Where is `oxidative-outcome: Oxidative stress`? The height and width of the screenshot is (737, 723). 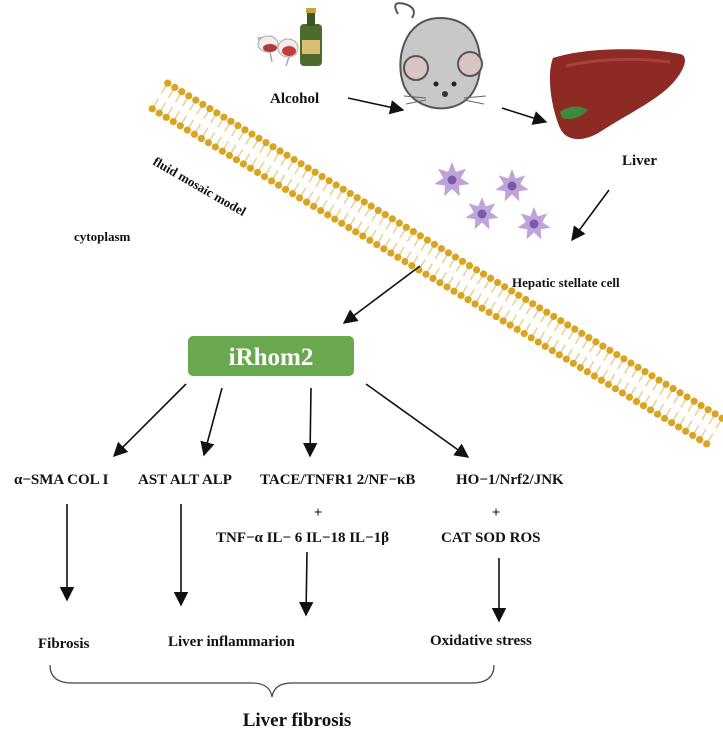 oxidative-outcome: Oxidative stress is located at coordinates (481, 641).